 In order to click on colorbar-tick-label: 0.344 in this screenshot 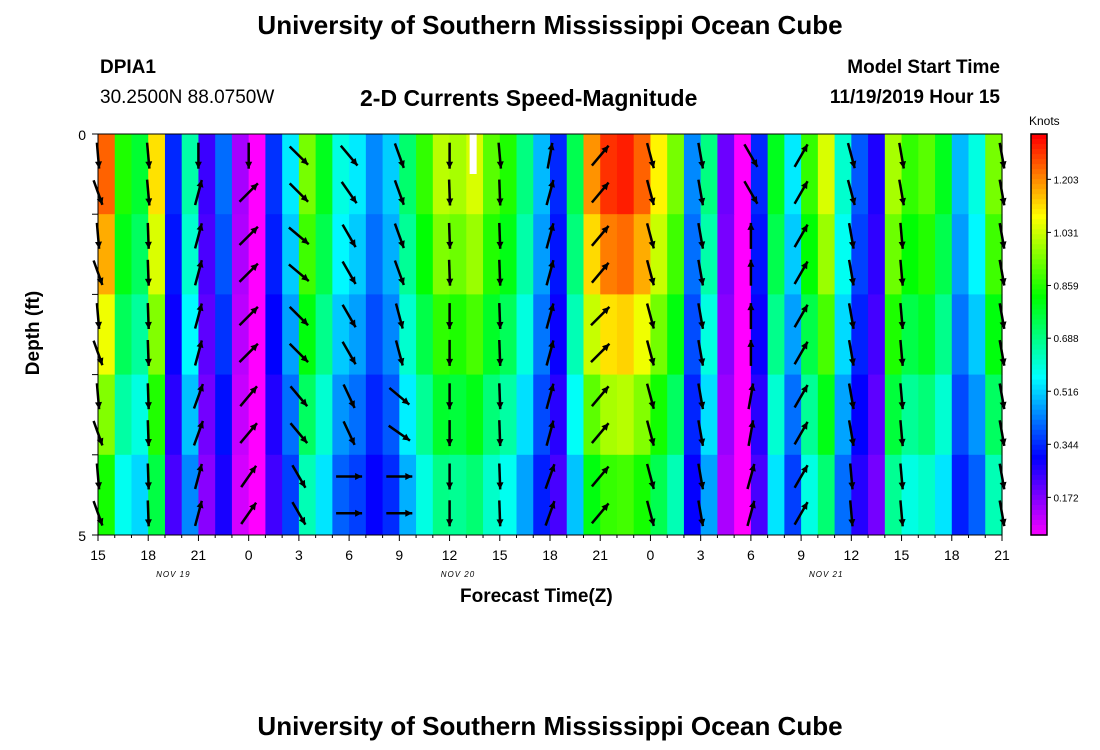, I will do `click(1065, 445)`.